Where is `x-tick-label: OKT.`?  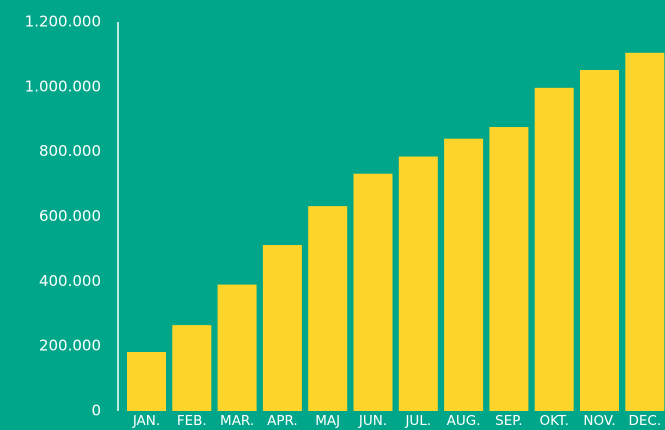
x-tick-label: OKT. is located at coordinates (554, 421).